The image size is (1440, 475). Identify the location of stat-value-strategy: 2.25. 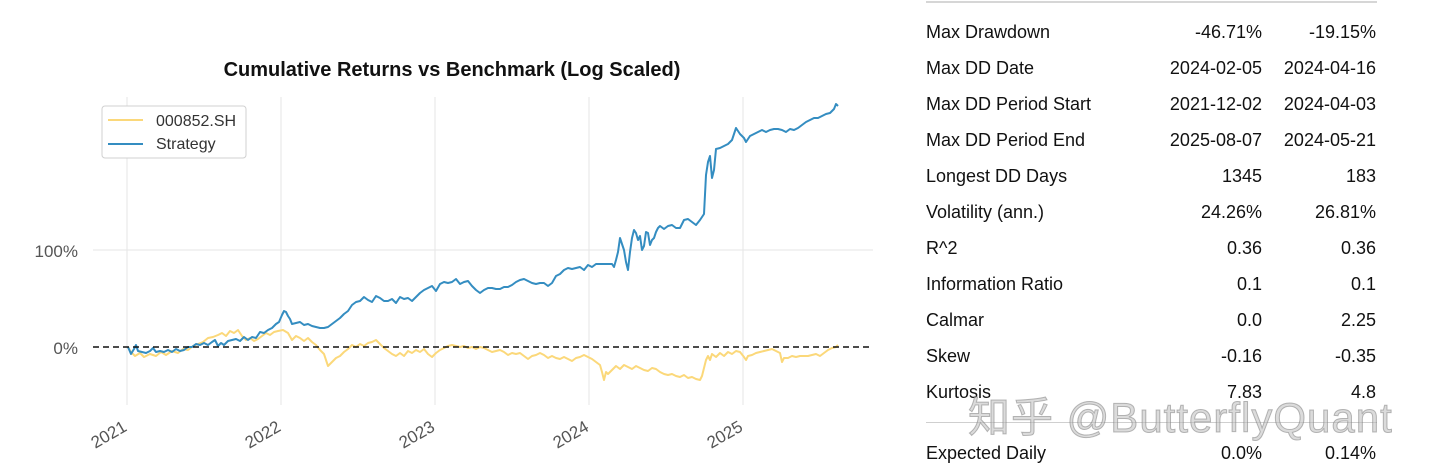
(1358, 320).